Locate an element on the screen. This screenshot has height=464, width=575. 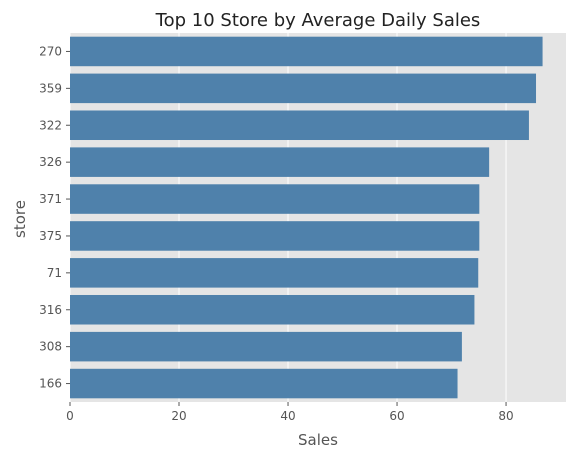
y-tick-label: 308 is located at coordinates (50, 347).